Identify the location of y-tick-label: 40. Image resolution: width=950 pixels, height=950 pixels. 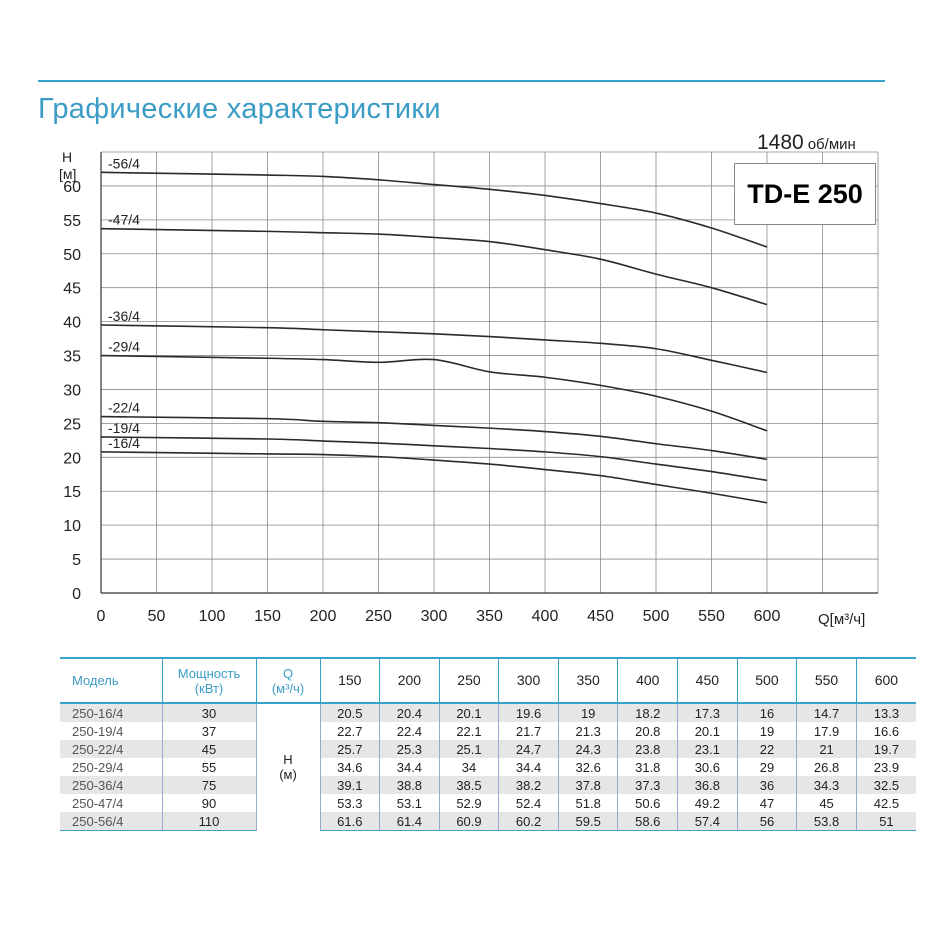
(72, 323).